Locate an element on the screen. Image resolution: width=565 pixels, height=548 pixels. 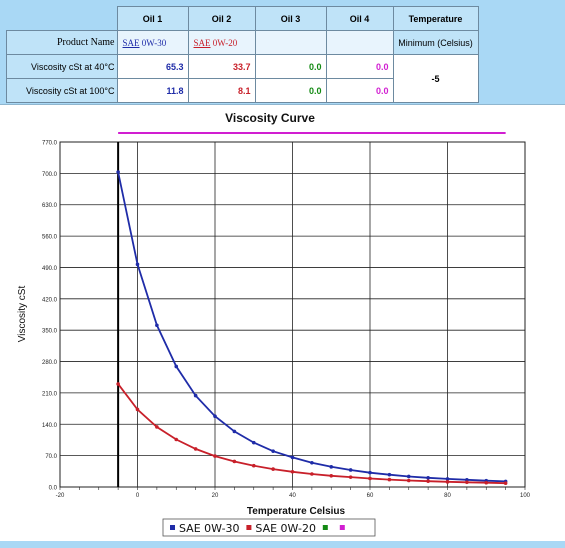
x-tick-label: -20 is located at coordinates (60, 496).